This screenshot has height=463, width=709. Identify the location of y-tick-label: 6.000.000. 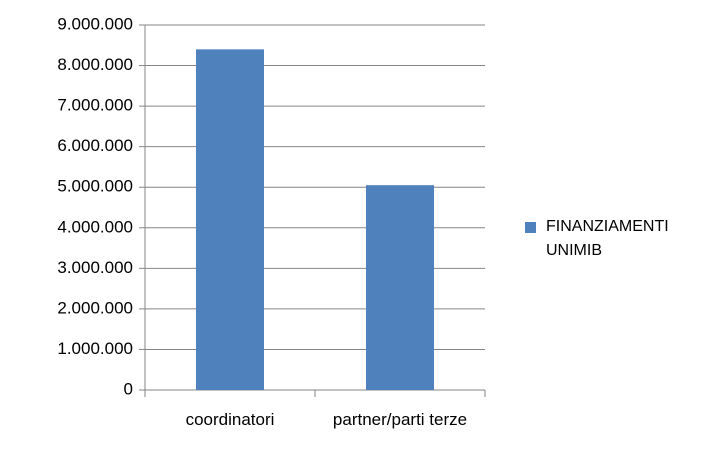
(95, 145).